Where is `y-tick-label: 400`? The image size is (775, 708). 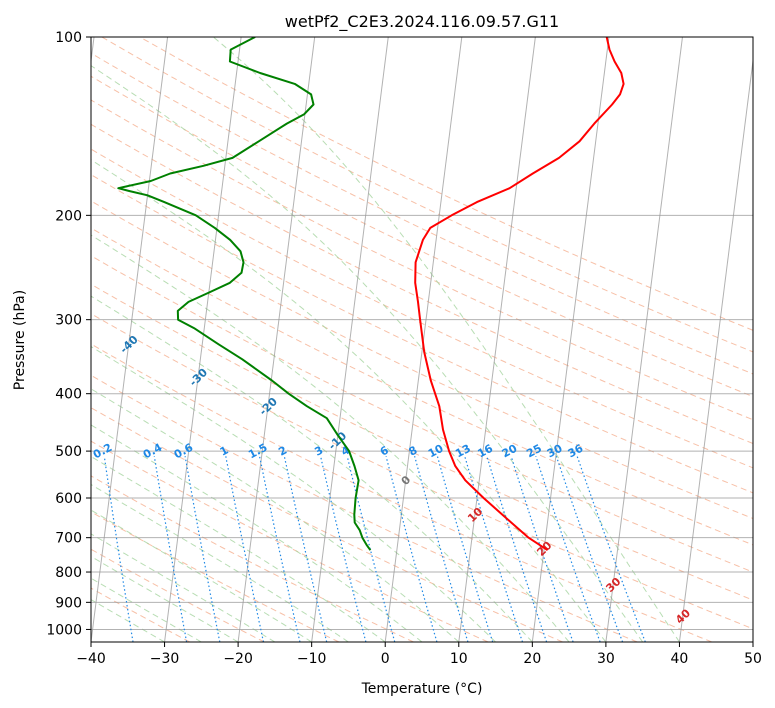
y-tick-label: 400 is located at coordinates (68, 395).